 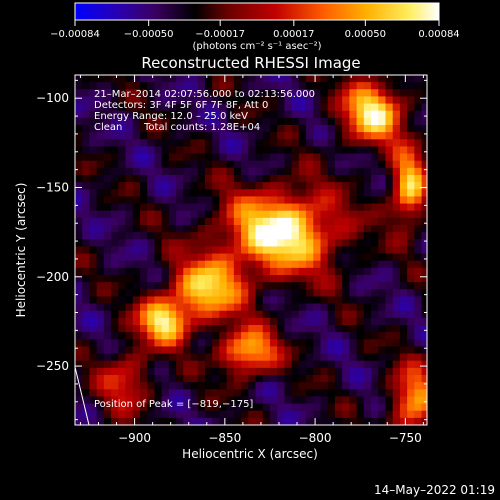 I want to click on colorbar-tick-label: 0.00050, so click(x=365, y=34).